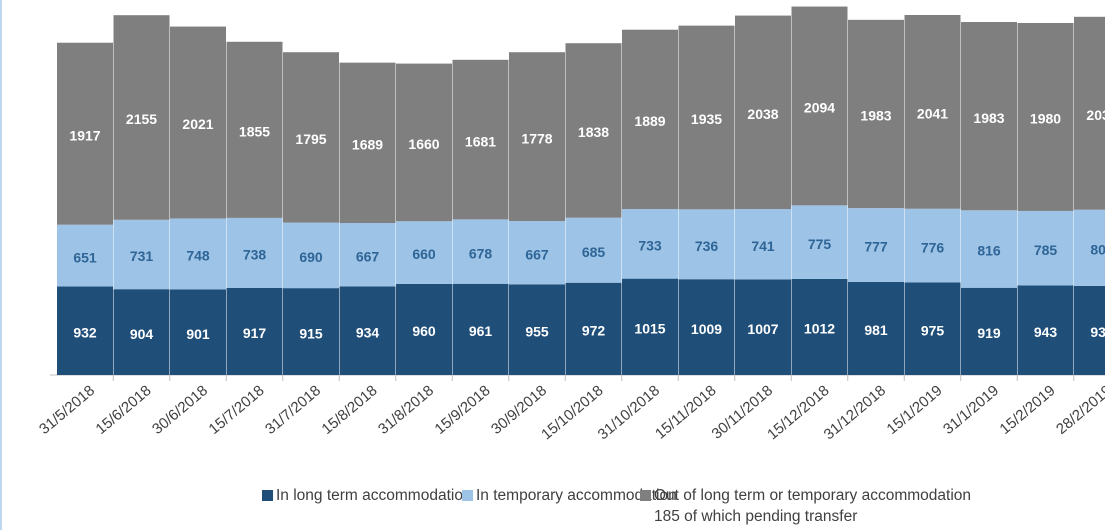 The image size is (1105, 530). What do you see at coordinates (933, 330) in the screenshot?
I see `data-label: 975` at bounding box center [933, 330].